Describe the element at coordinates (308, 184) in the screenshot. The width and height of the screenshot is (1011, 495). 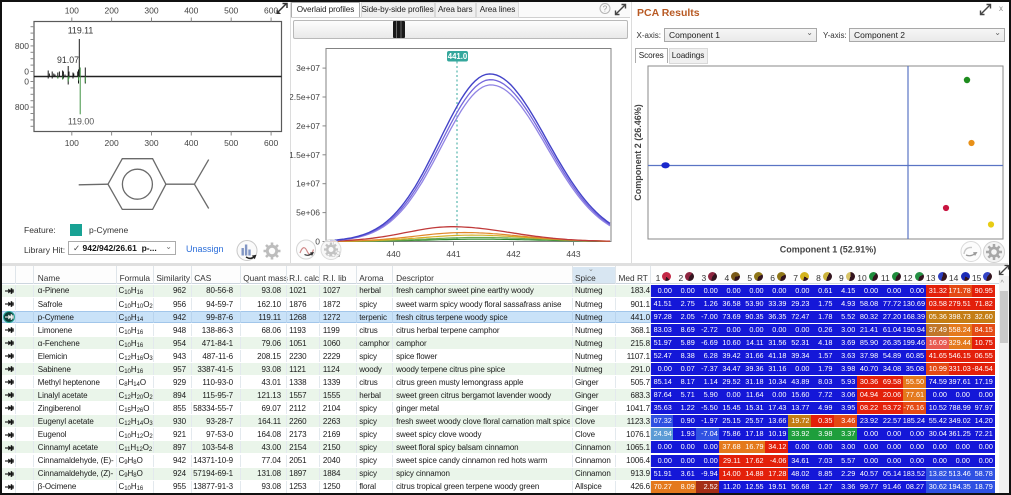
I see `svg-text: 1e+07` at that location.